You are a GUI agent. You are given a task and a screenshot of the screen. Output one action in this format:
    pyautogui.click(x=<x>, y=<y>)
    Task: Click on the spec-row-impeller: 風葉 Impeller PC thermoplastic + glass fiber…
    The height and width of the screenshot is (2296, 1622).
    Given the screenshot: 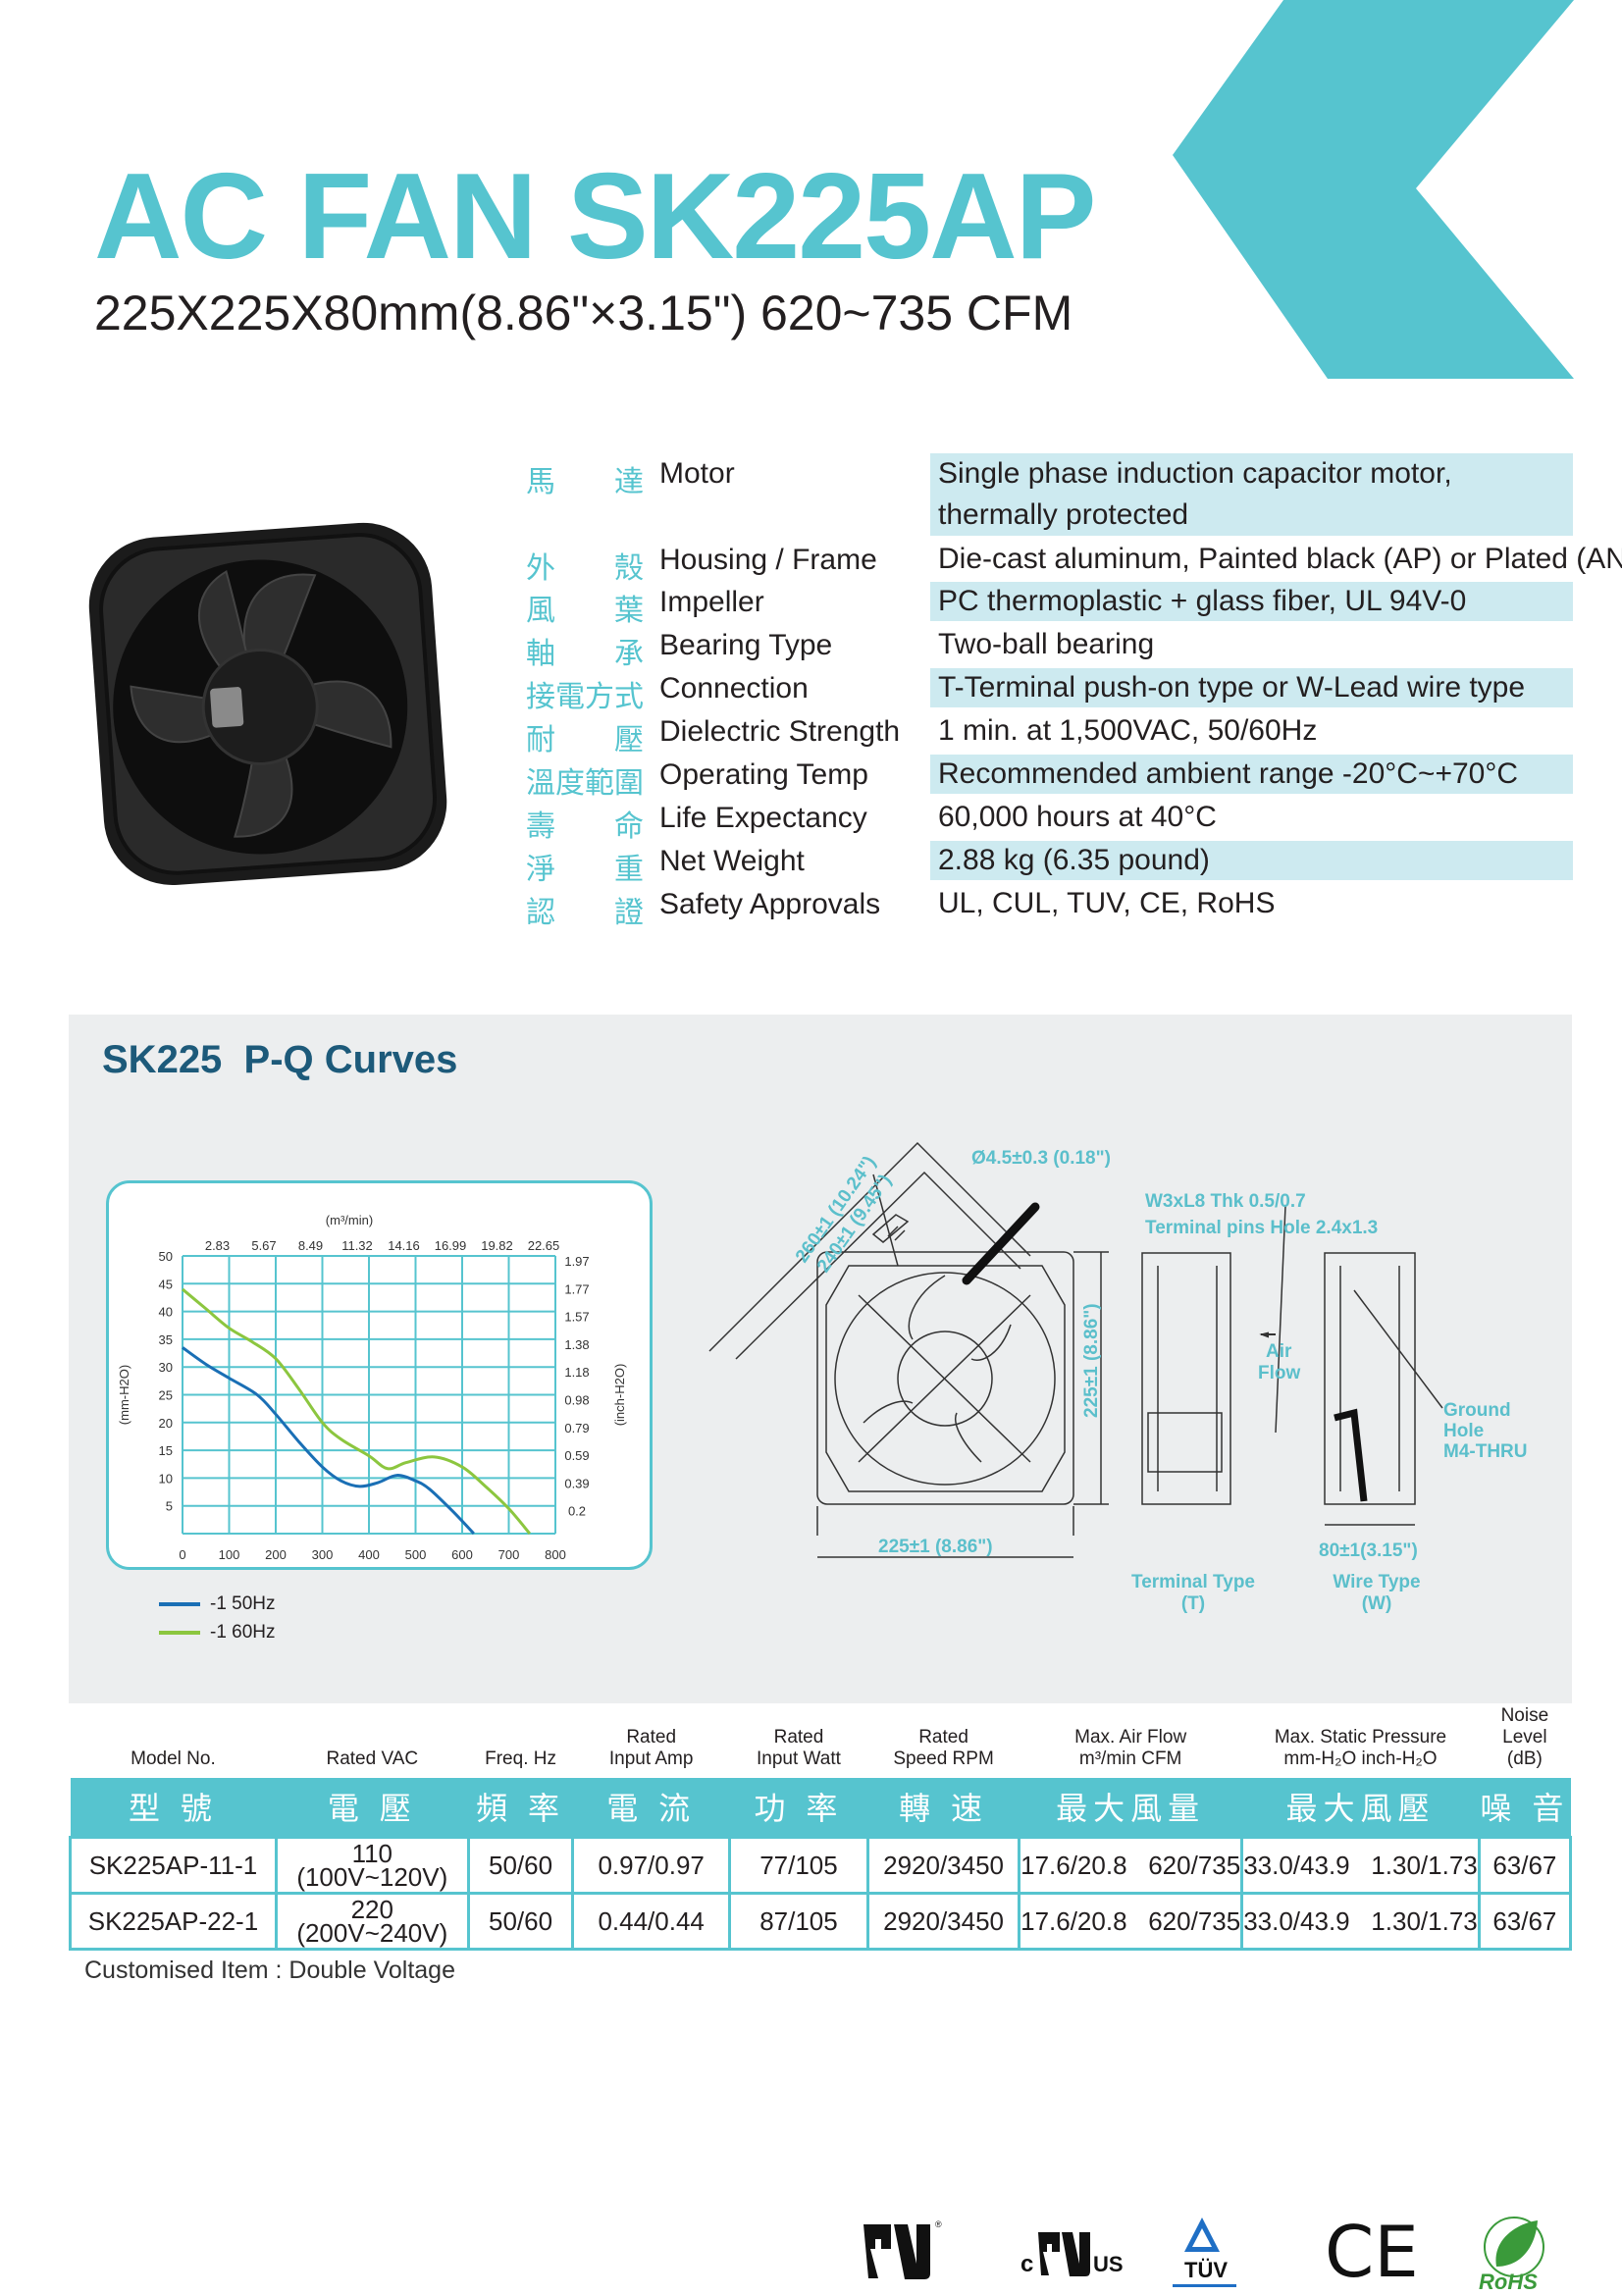 What is the action you would take?
    pyautogui.click(x=1051, y=605)
    